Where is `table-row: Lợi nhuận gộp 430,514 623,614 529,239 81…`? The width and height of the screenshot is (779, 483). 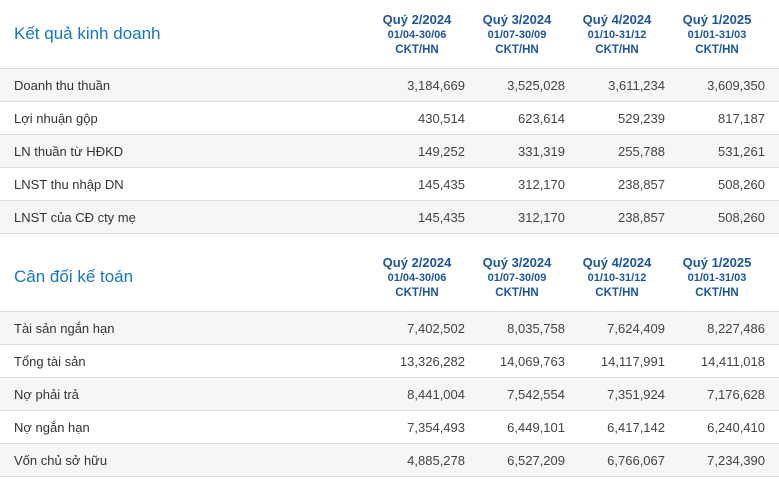 table-row: Lợi nhuận gộp 430,514 623,614 529,239 81… is located at coordinates (389, 118).